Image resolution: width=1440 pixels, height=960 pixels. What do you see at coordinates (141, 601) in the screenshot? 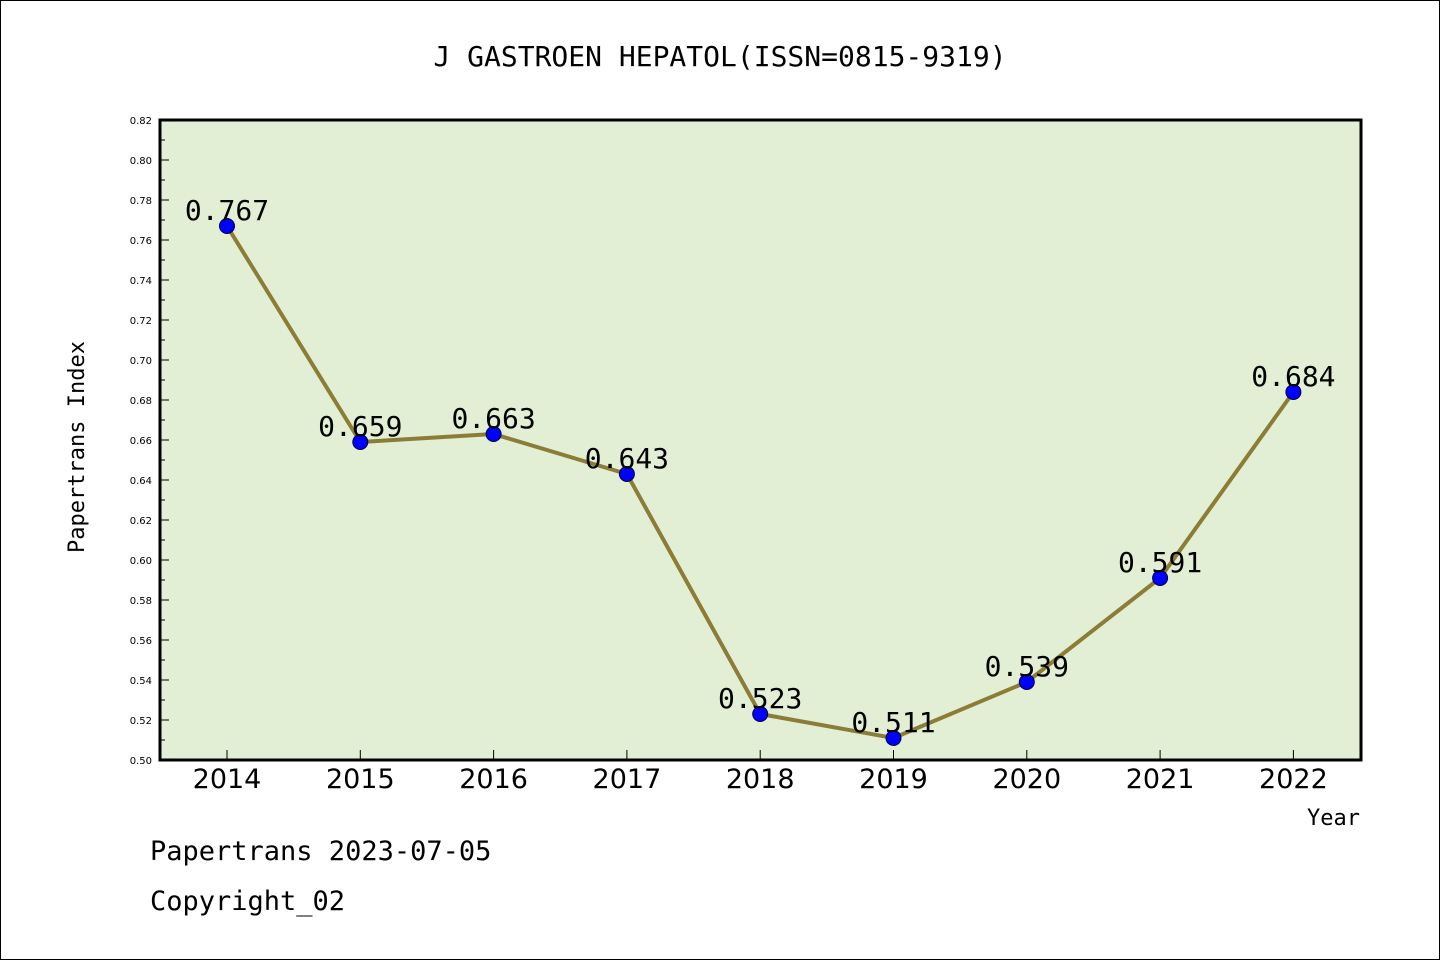
I see `y-tick-label: 0.58` at bounding box center [141, 601].